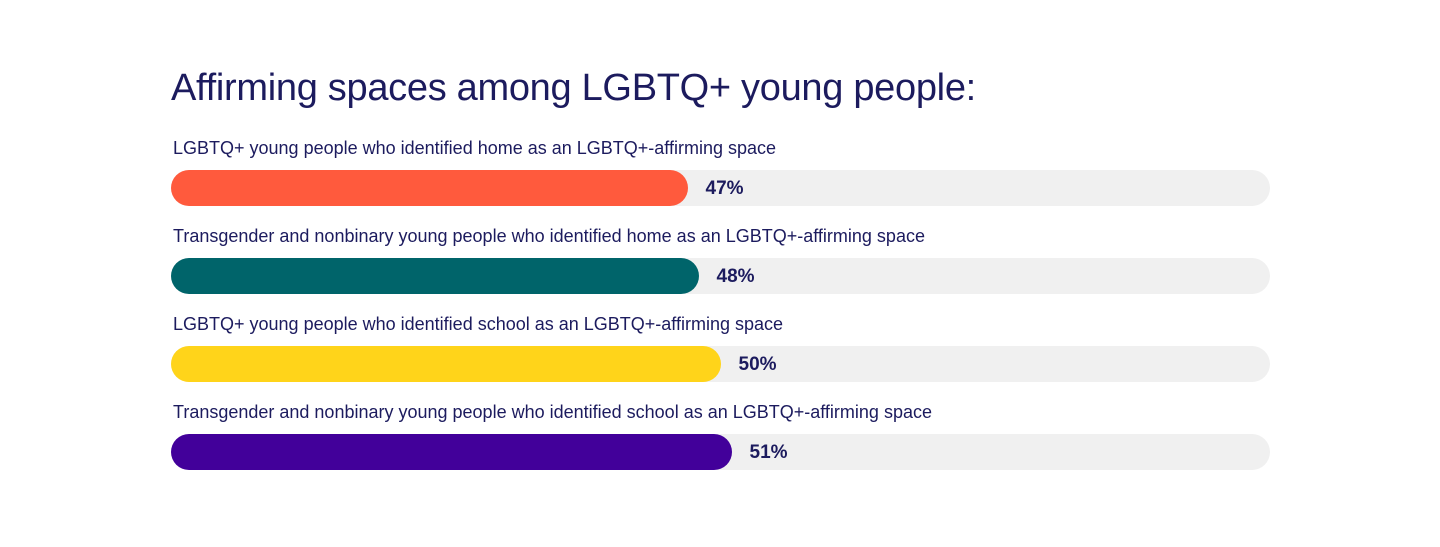 This screenshot has width=1440, height=547. I want to click on bar-value-label: 48%, so click(735, 276).